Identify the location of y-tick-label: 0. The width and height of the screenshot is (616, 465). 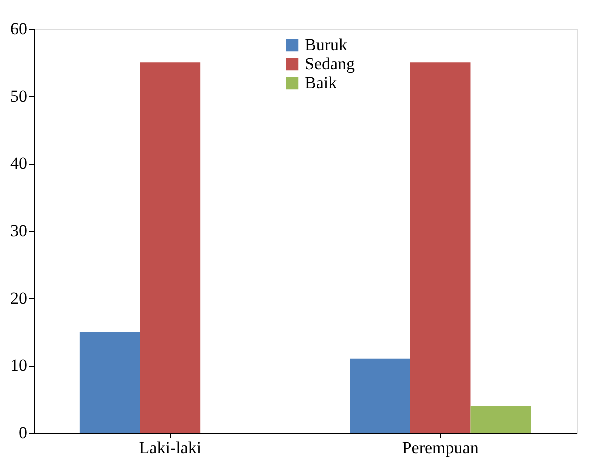
(23, 433).